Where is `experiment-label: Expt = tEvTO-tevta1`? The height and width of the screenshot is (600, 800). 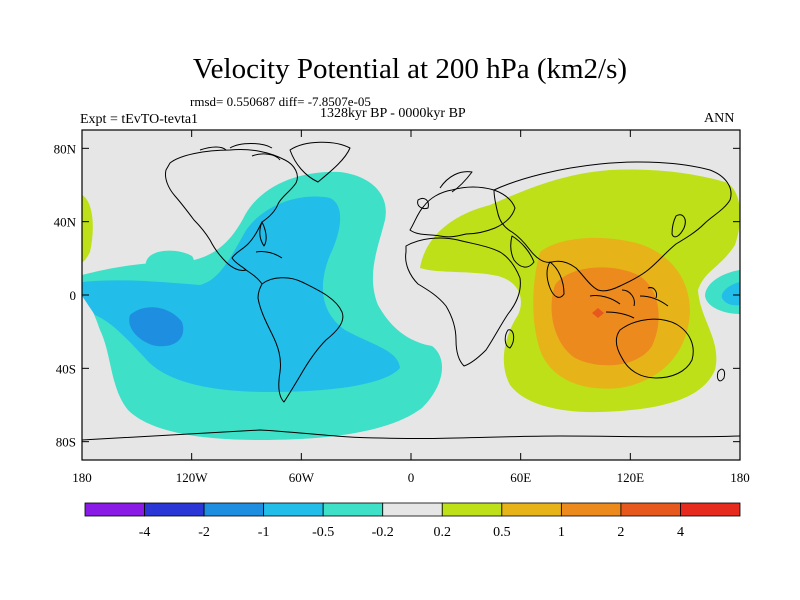
experiment-label: Expt = tEvTO-tevta1 is located at coordinates (139, 119).